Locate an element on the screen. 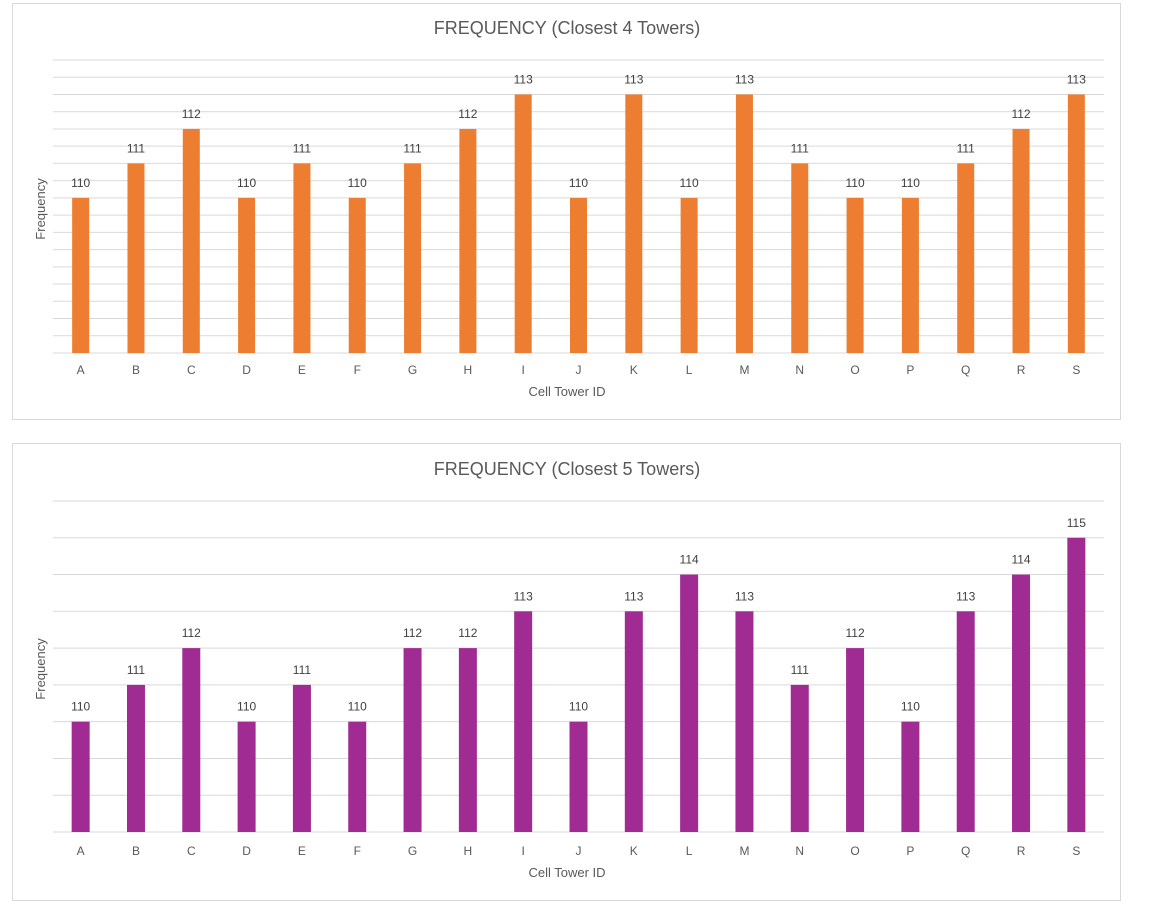 The image size is (1160, 921). y-axis-title: Frequency is located at coordinates (40, 669).